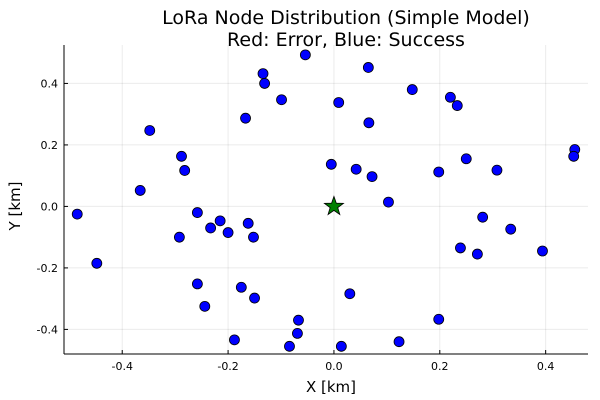 This screenshot has height=400, width=600. I want to click on chart-title-line2: Red: Error, Blue: Success, so click(346, 40).